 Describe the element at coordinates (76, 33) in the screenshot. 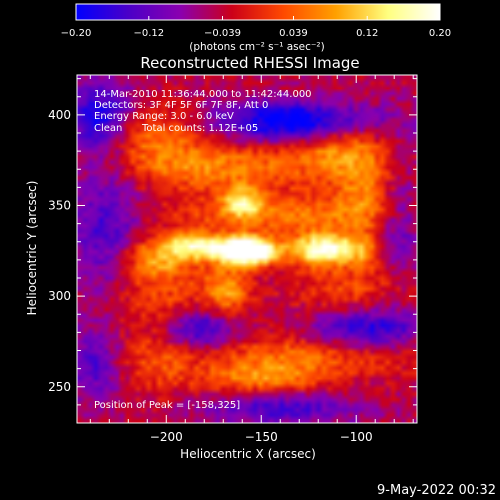

I see `colorbar-tick-label: −0.20` at that location.